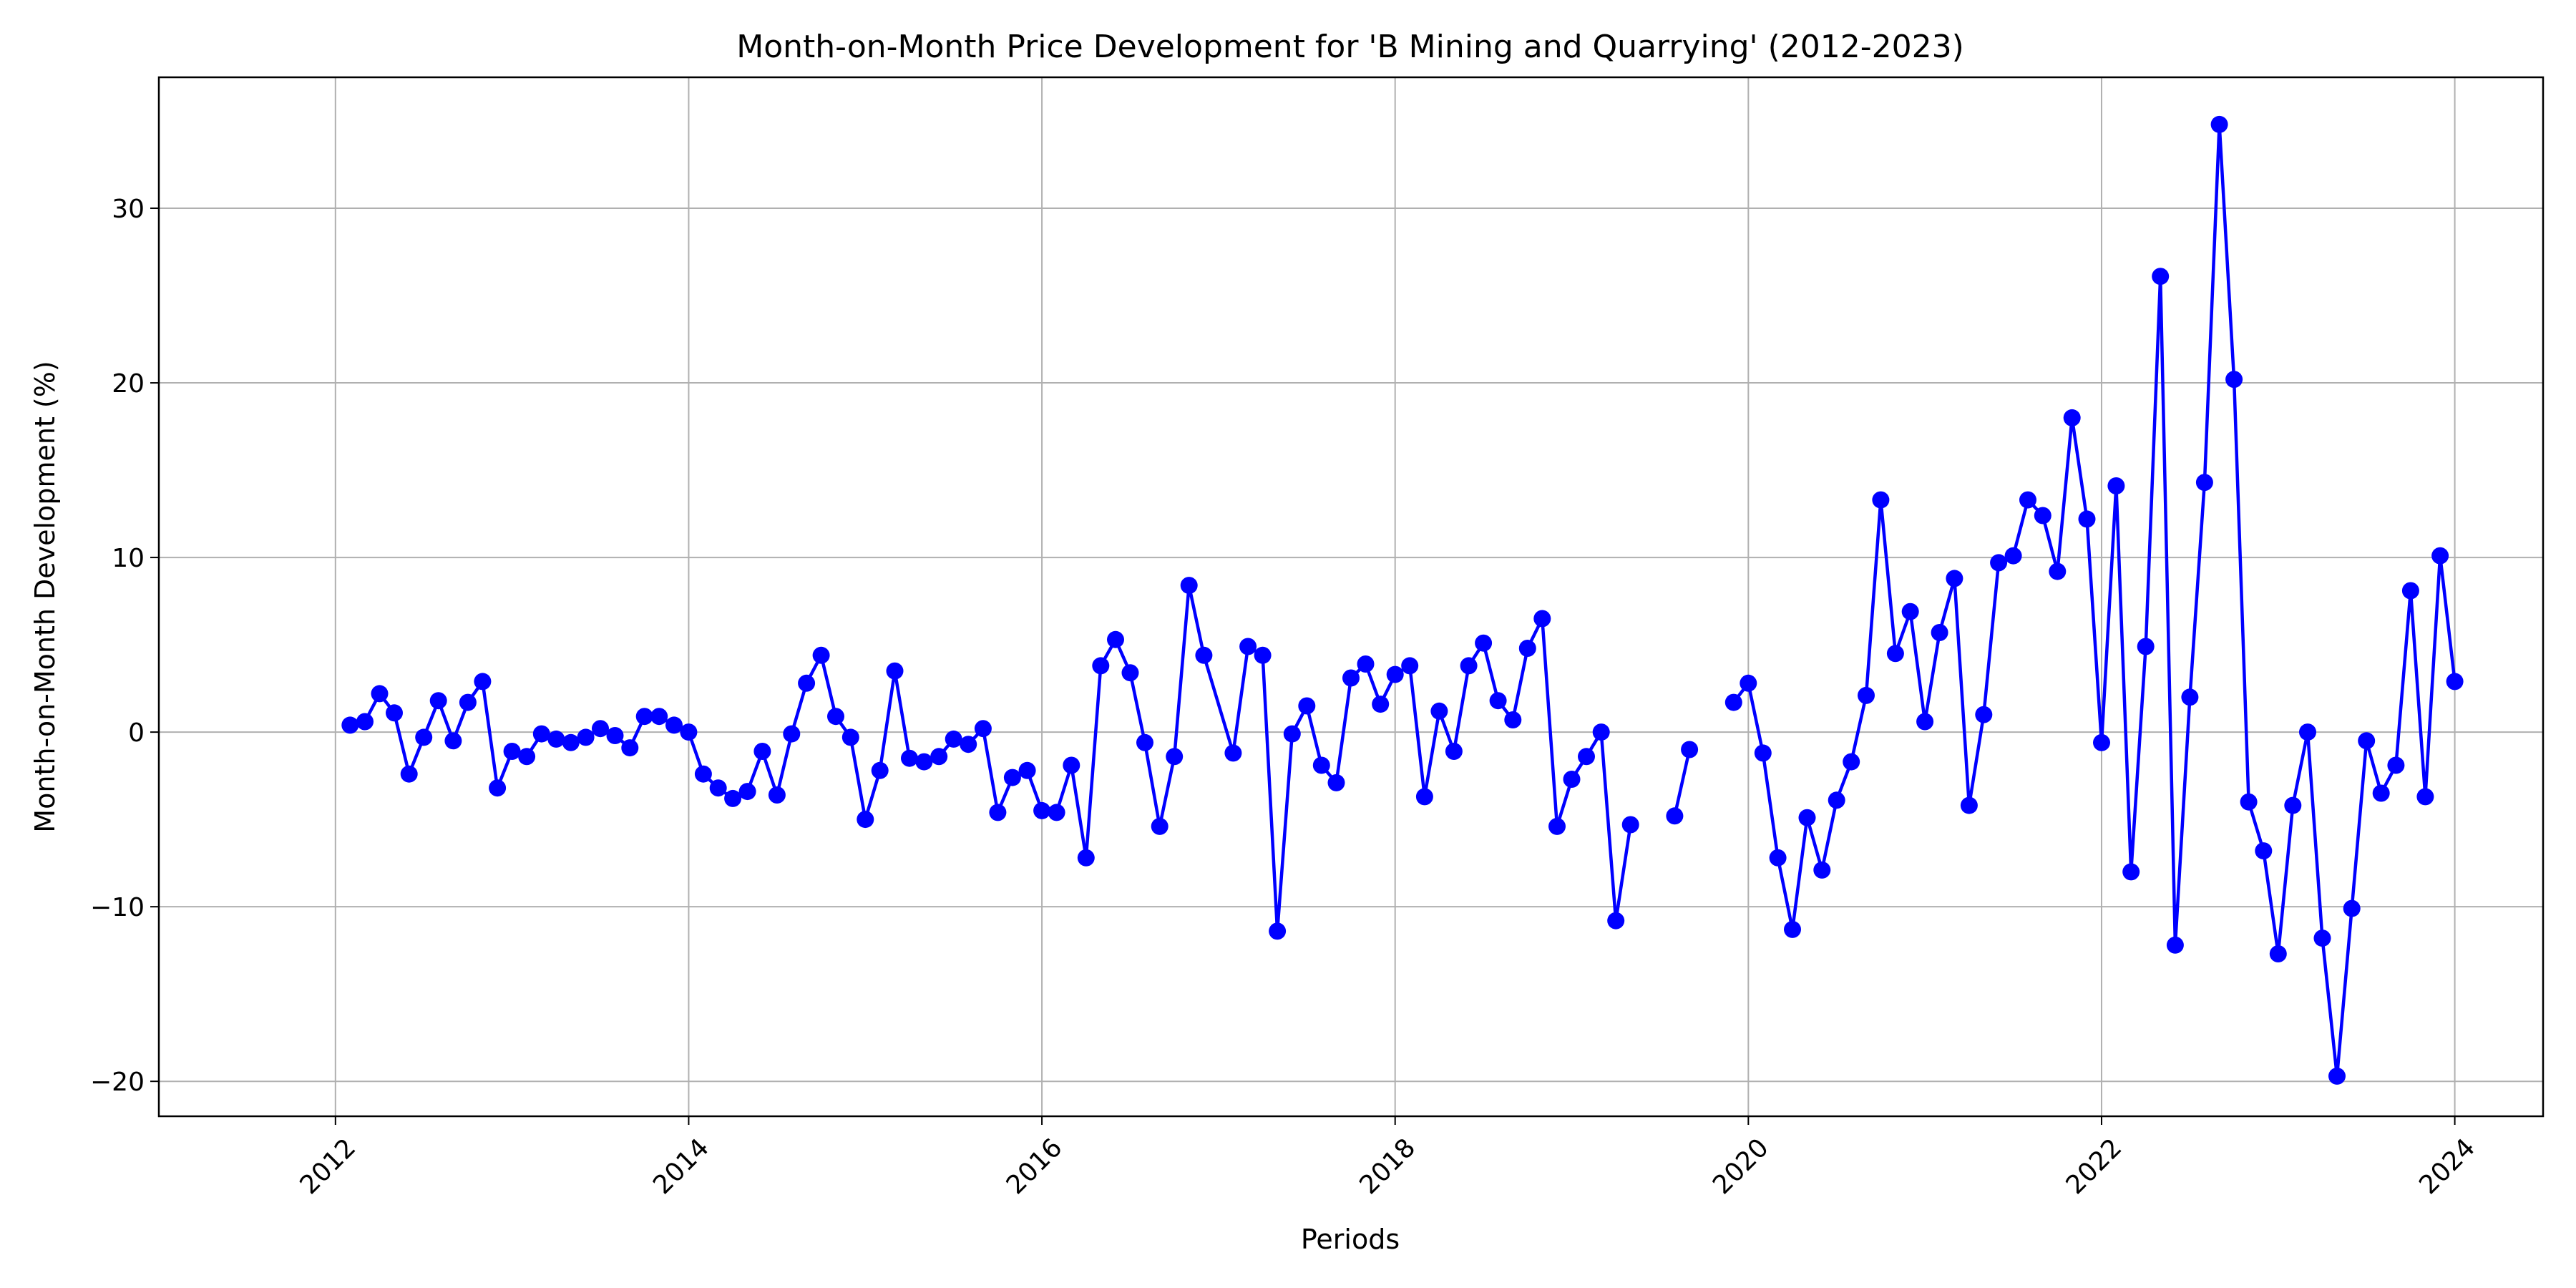 This screenshot has width=2576, height=1288. I want to click on y-tick-label: 0, so click(136, 733).